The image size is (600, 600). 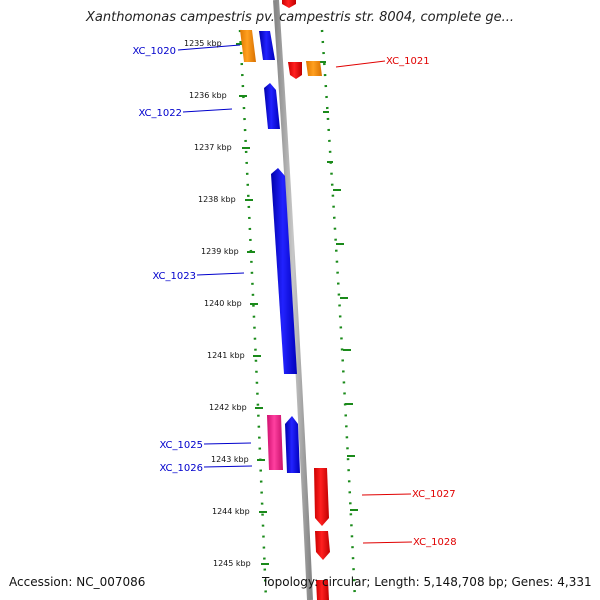 I want to click on tick-label: 1241 kbp, so click(x=226, y=355).